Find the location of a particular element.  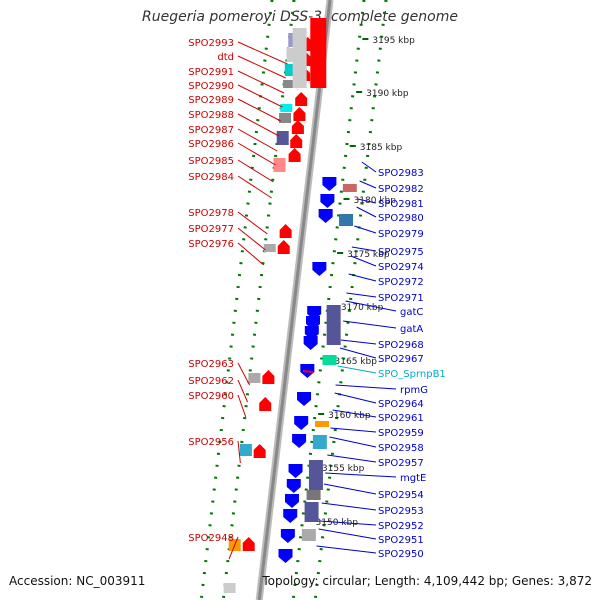

gene-label-reverse: SPO2980 is located at coordinates (401, 218).